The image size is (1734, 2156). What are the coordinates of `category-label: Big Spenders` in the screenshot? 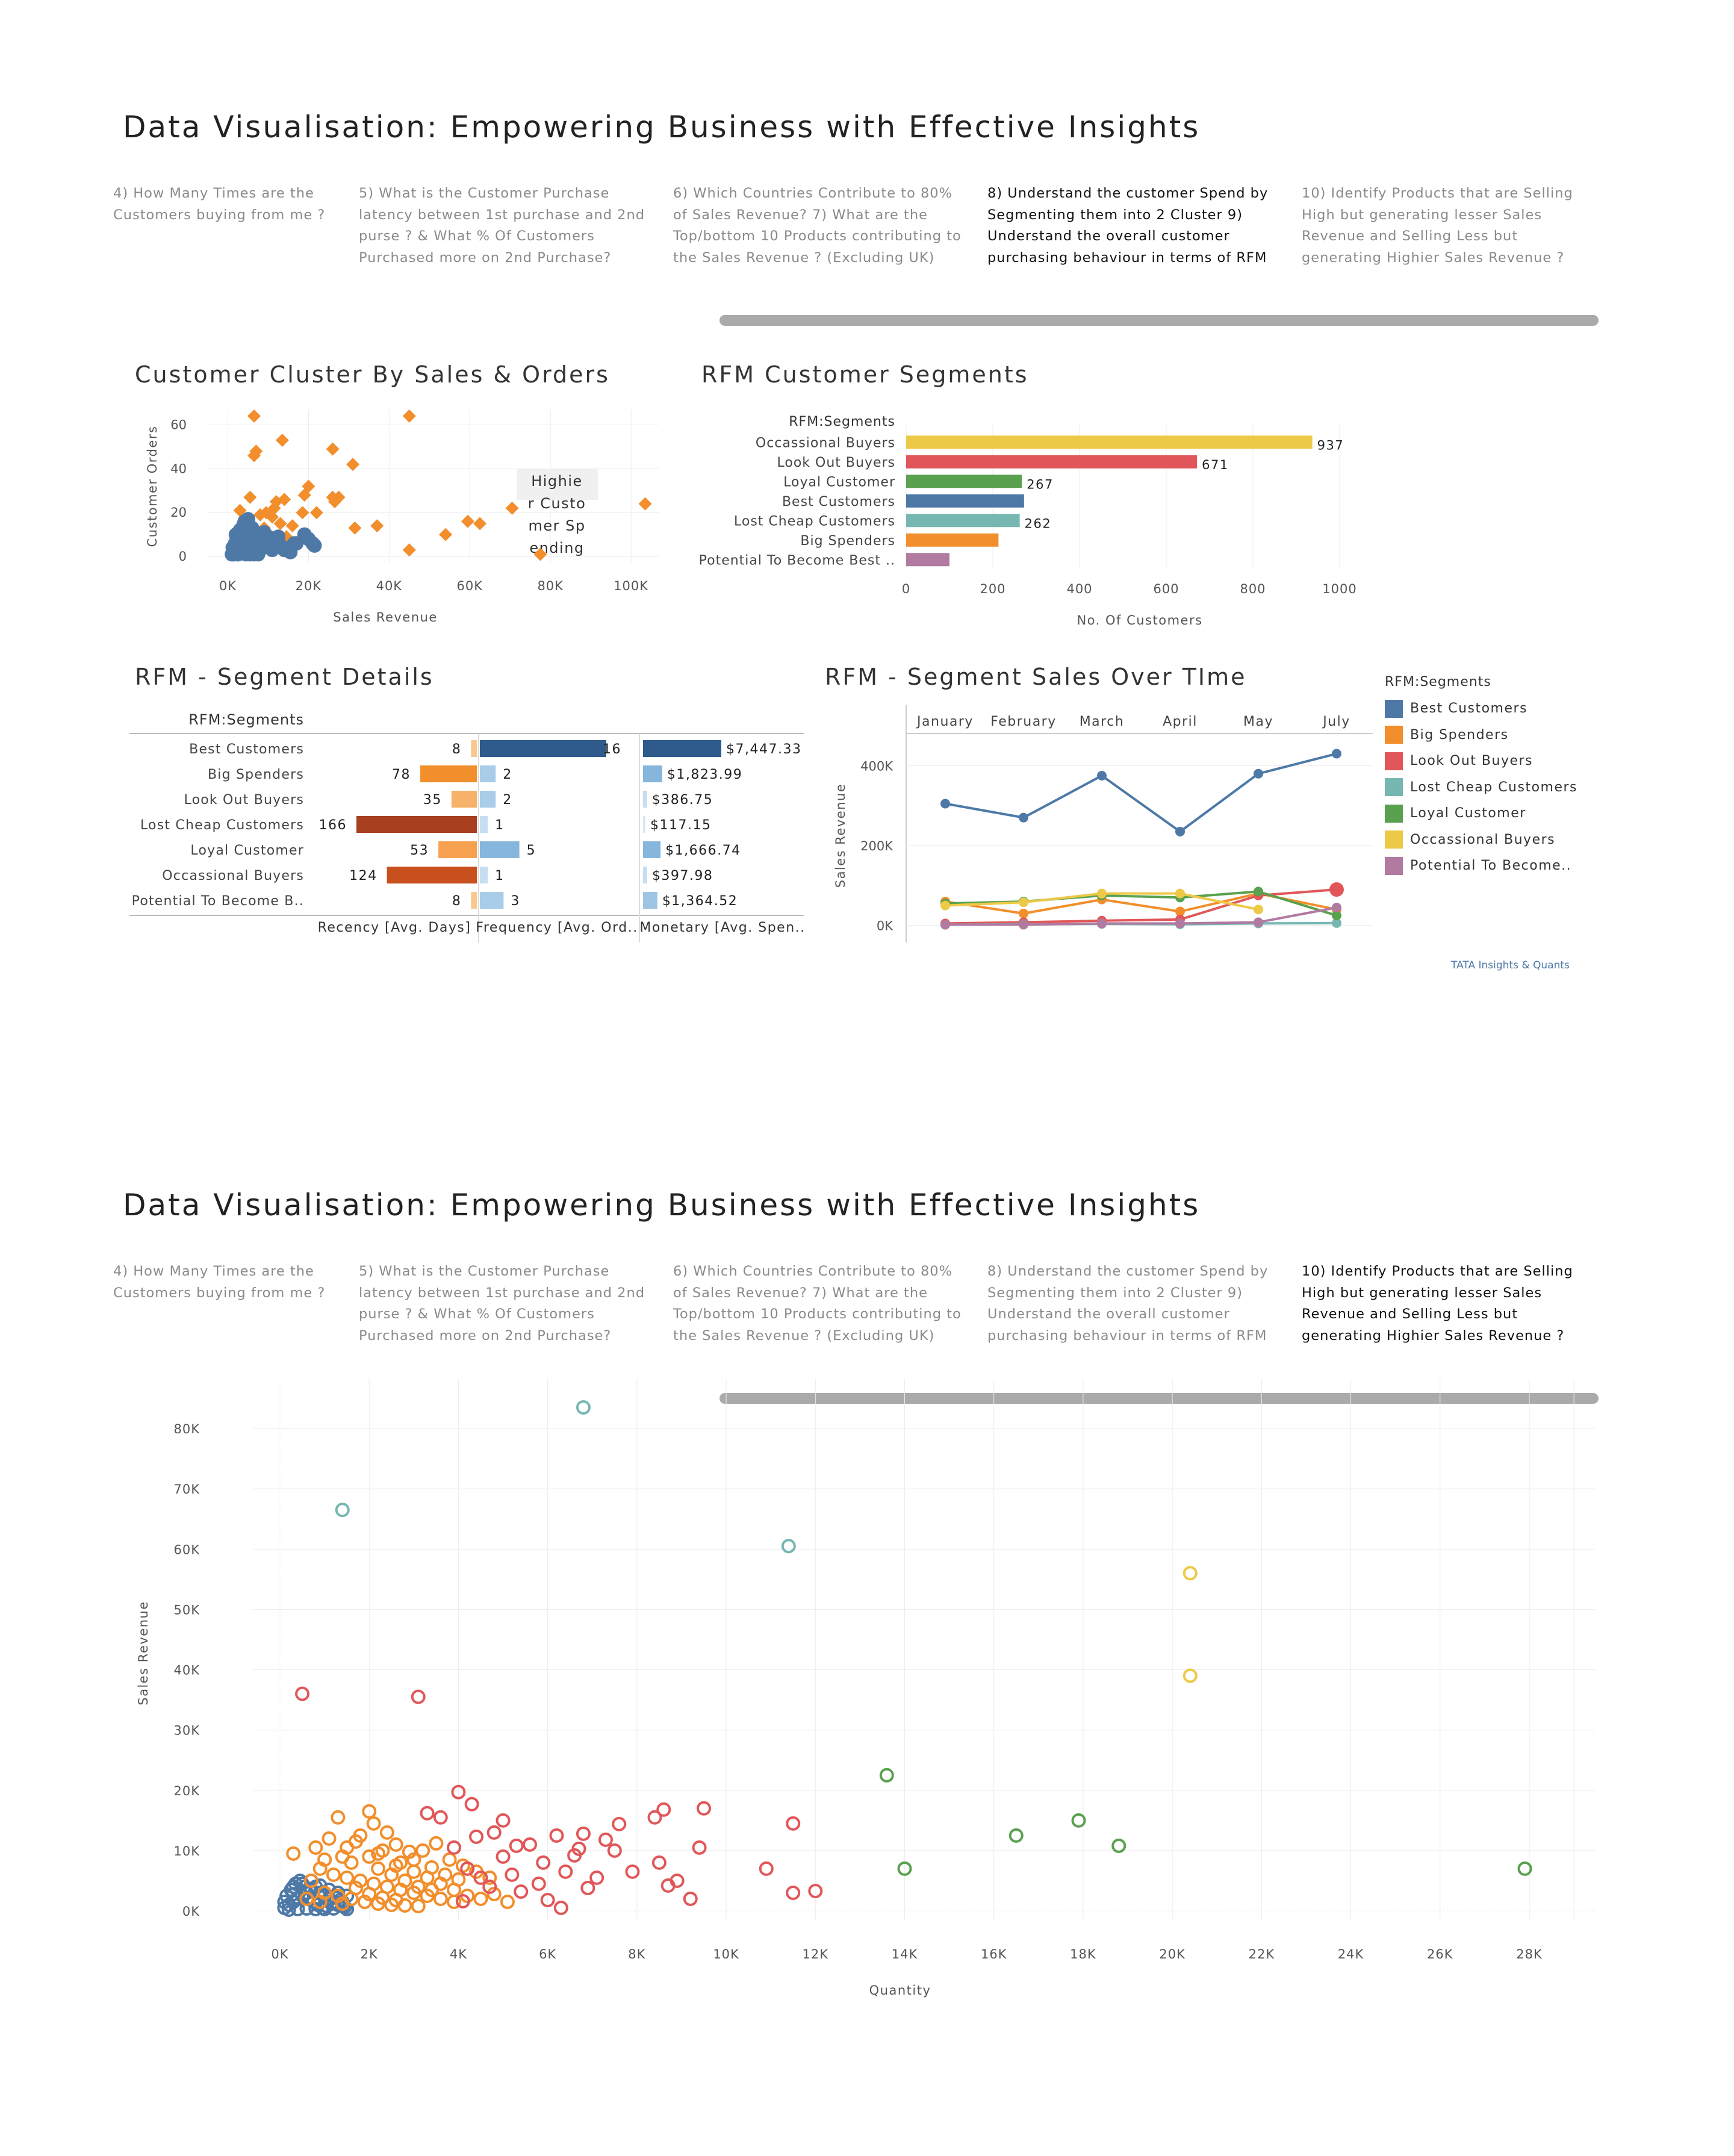 It's located at (256, 774).